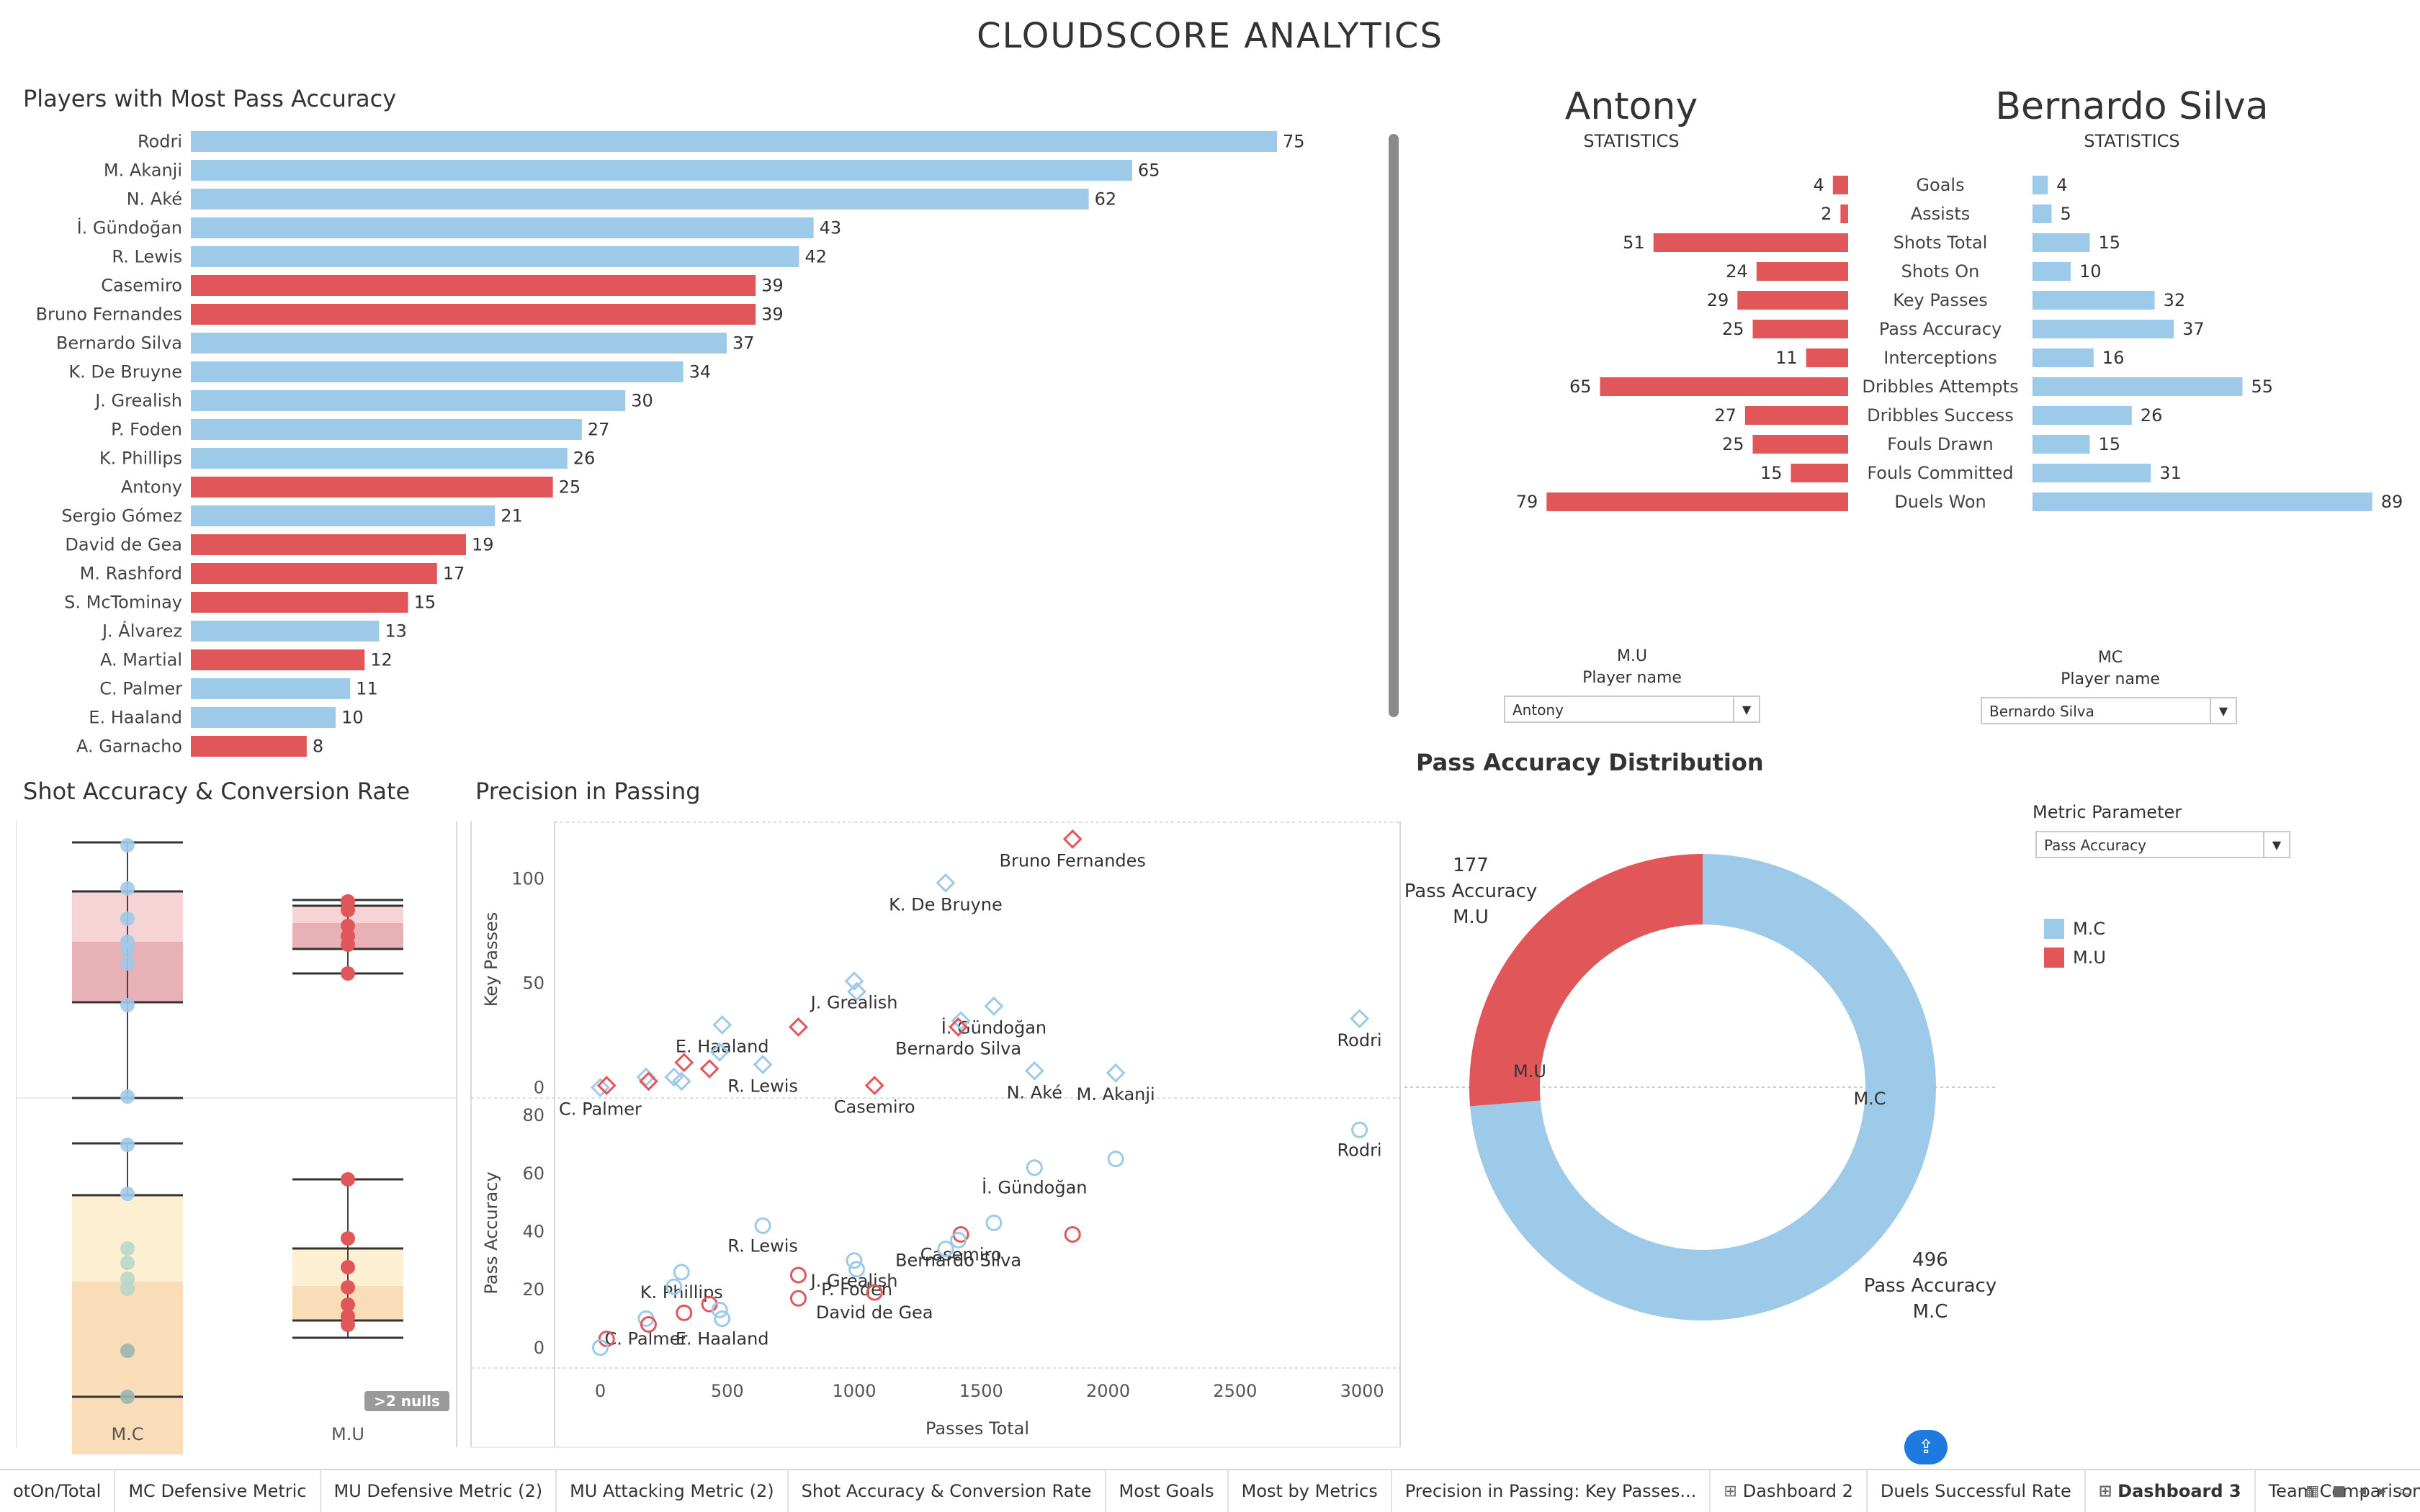 This screenshot has height=1512, width=2420. What do you see at coordinates (2312, 1490) in the screenshot?
I see `grid-view-icon: ▦` at bounding box center [2312, 1490].